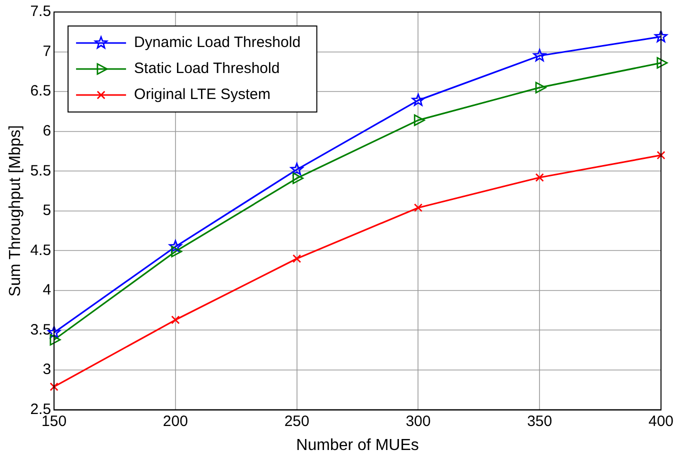 The height and width of the screenshot is (459, 677). What do you see at coordinates (357, 445) in the screenshot?
I see `x-axis-title: Number of MUEs` at bounding box center [357, 445].